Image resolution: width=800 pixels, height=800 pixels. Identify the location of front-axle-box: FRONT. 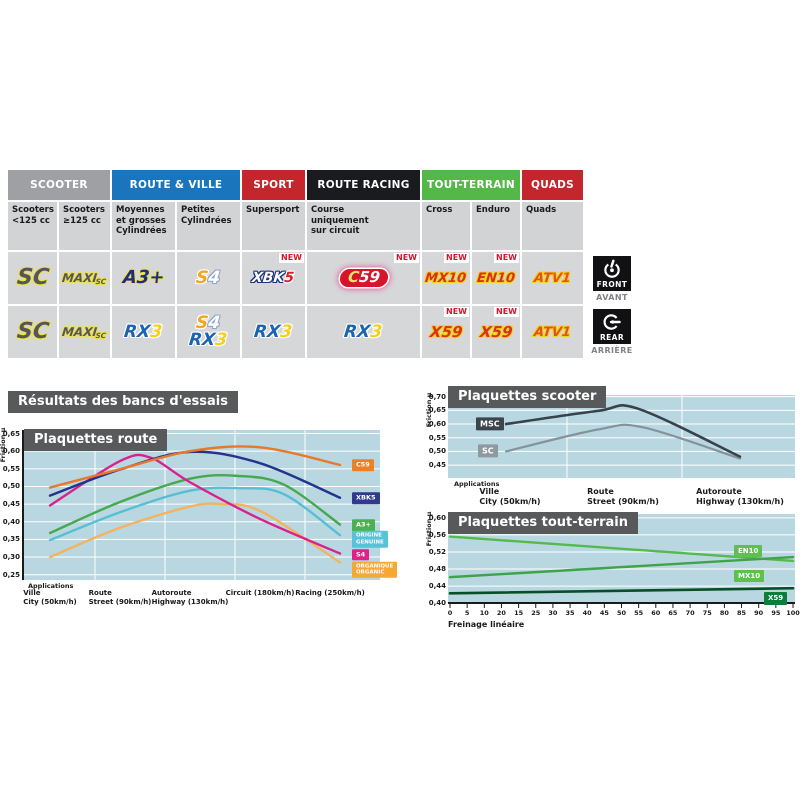
(612, 273).